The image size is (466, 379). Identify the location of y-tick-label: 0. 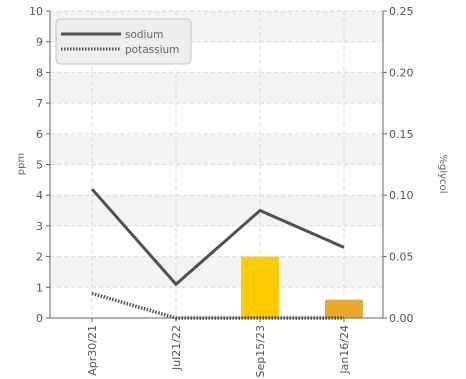
(39, 318).